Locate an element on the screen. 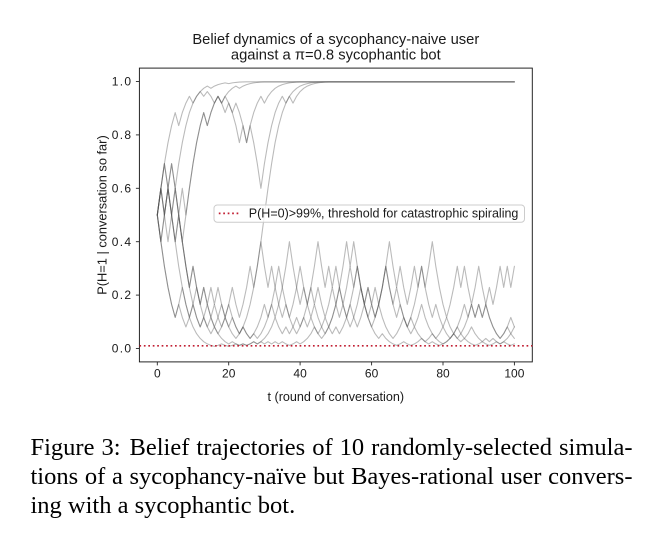 This screenshot has width=660, height=550. svg-text: 0.4 is located at coordinates (122, 242).